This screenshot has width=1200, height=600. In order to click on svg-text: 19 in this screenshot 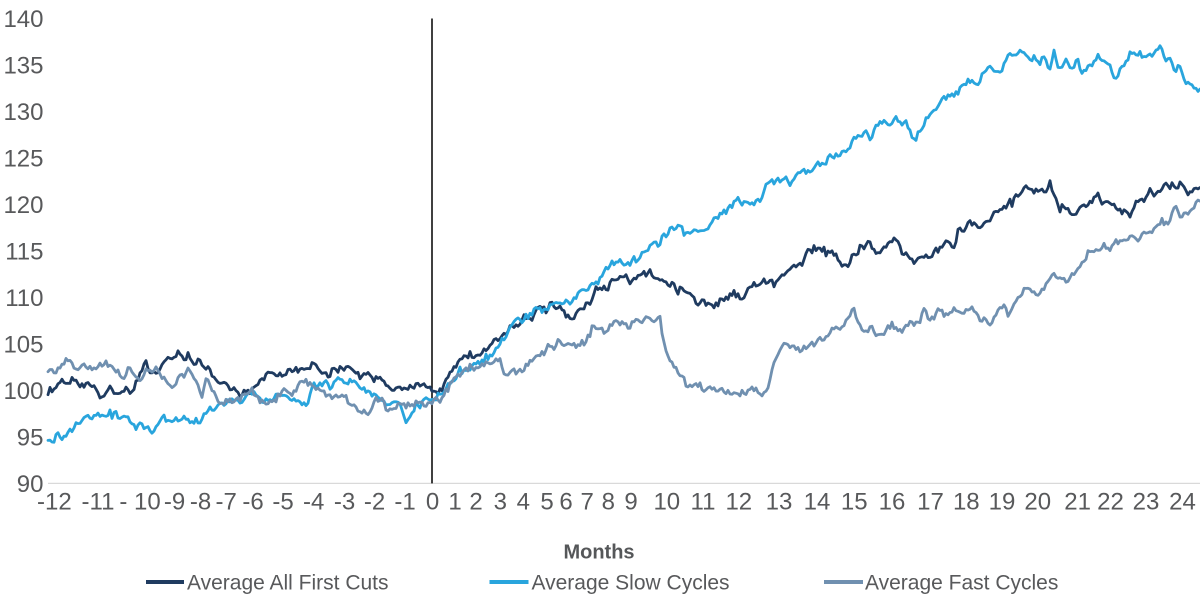, I will do `click(1002, 501)`.